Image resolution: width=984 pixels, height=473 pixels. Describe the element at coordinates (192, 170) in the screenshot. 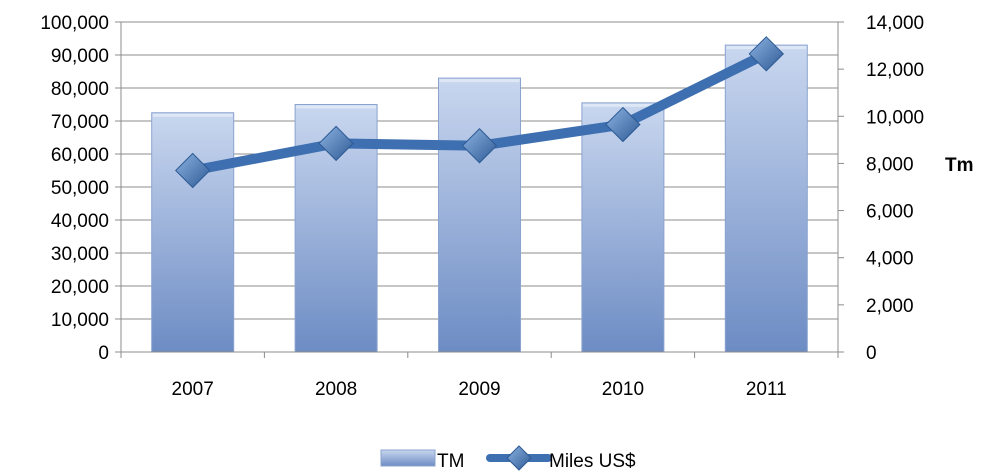

I see `line-marker-2007` at that location.